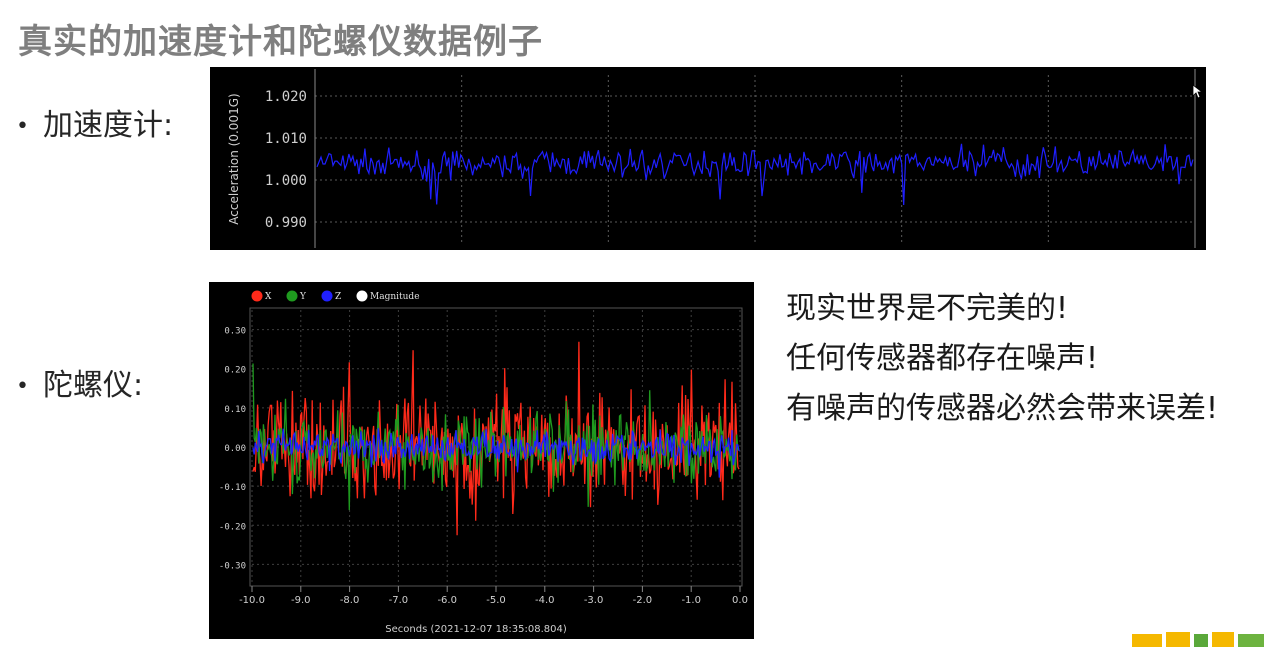  I want to click on bullet-gyroscope-label: 陀螺仪:, so click(93, 385).